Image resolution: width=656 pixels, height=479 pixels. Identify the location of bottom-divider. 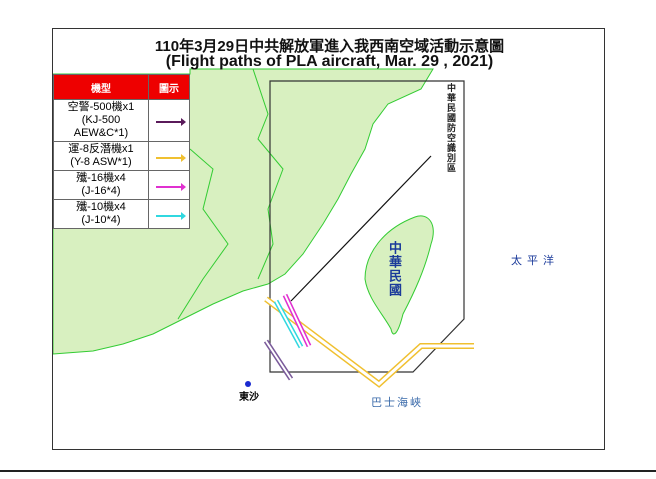
(328, 471).